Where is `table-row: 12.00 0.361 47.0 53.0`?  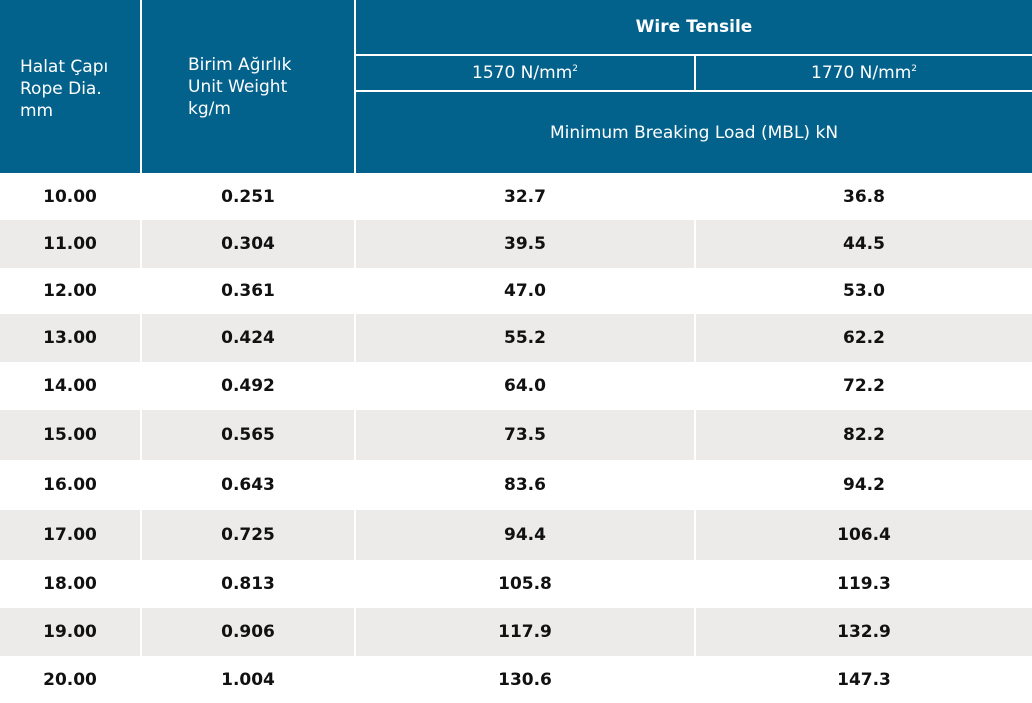 table-row: 12.00 0.361 47.0 53.0 is located at coordinates (516, 291).